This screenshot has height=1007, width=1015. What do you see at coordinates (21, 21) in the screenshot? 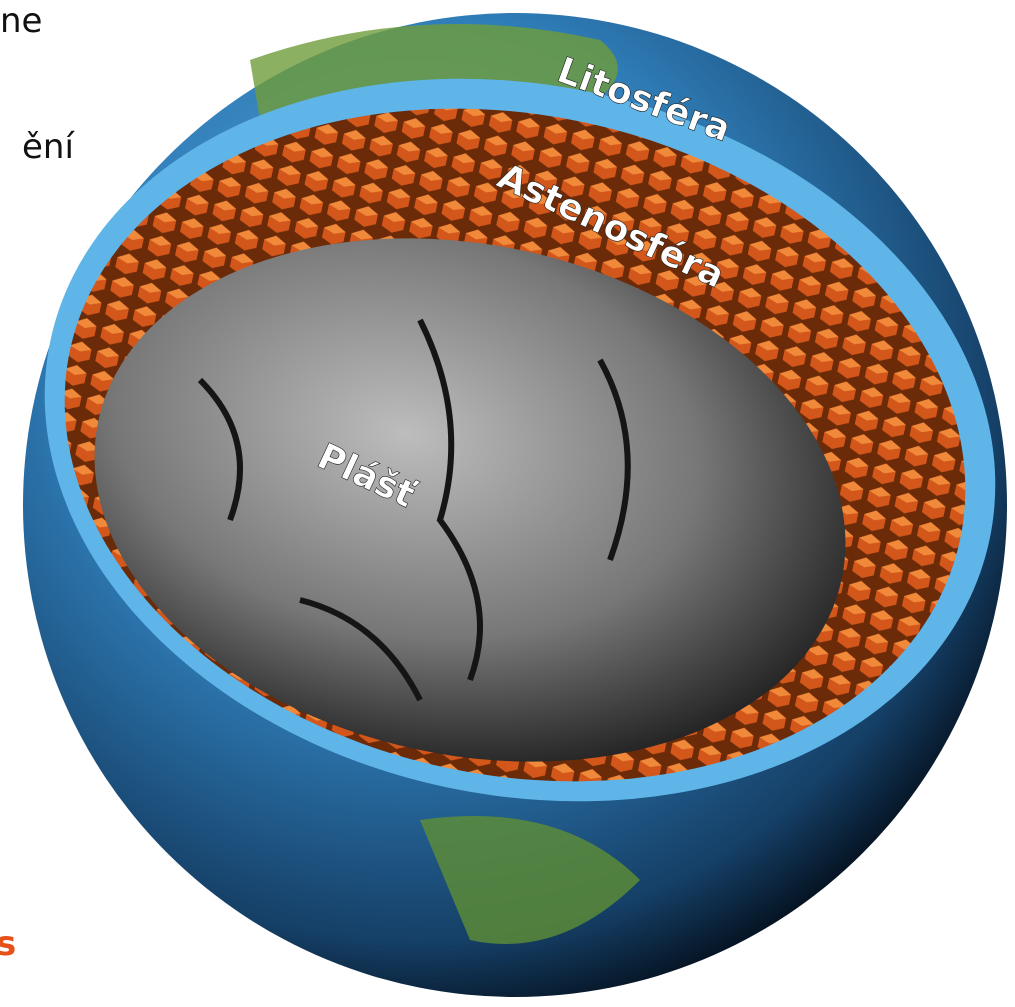
I see `side-text: ne` at bounding box center [21, 21].